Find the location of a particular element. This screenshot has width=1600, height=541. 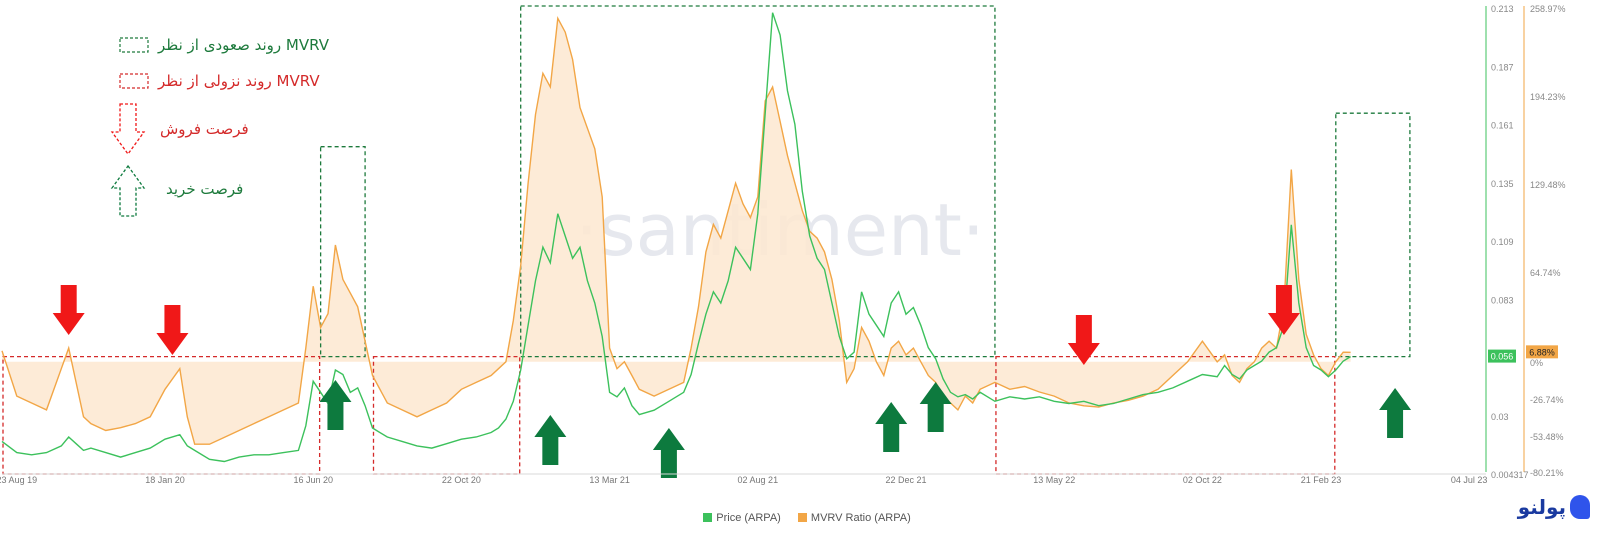

x-axis-tick-label: 04 Jul 23 is located at coordinates (1469, 480).